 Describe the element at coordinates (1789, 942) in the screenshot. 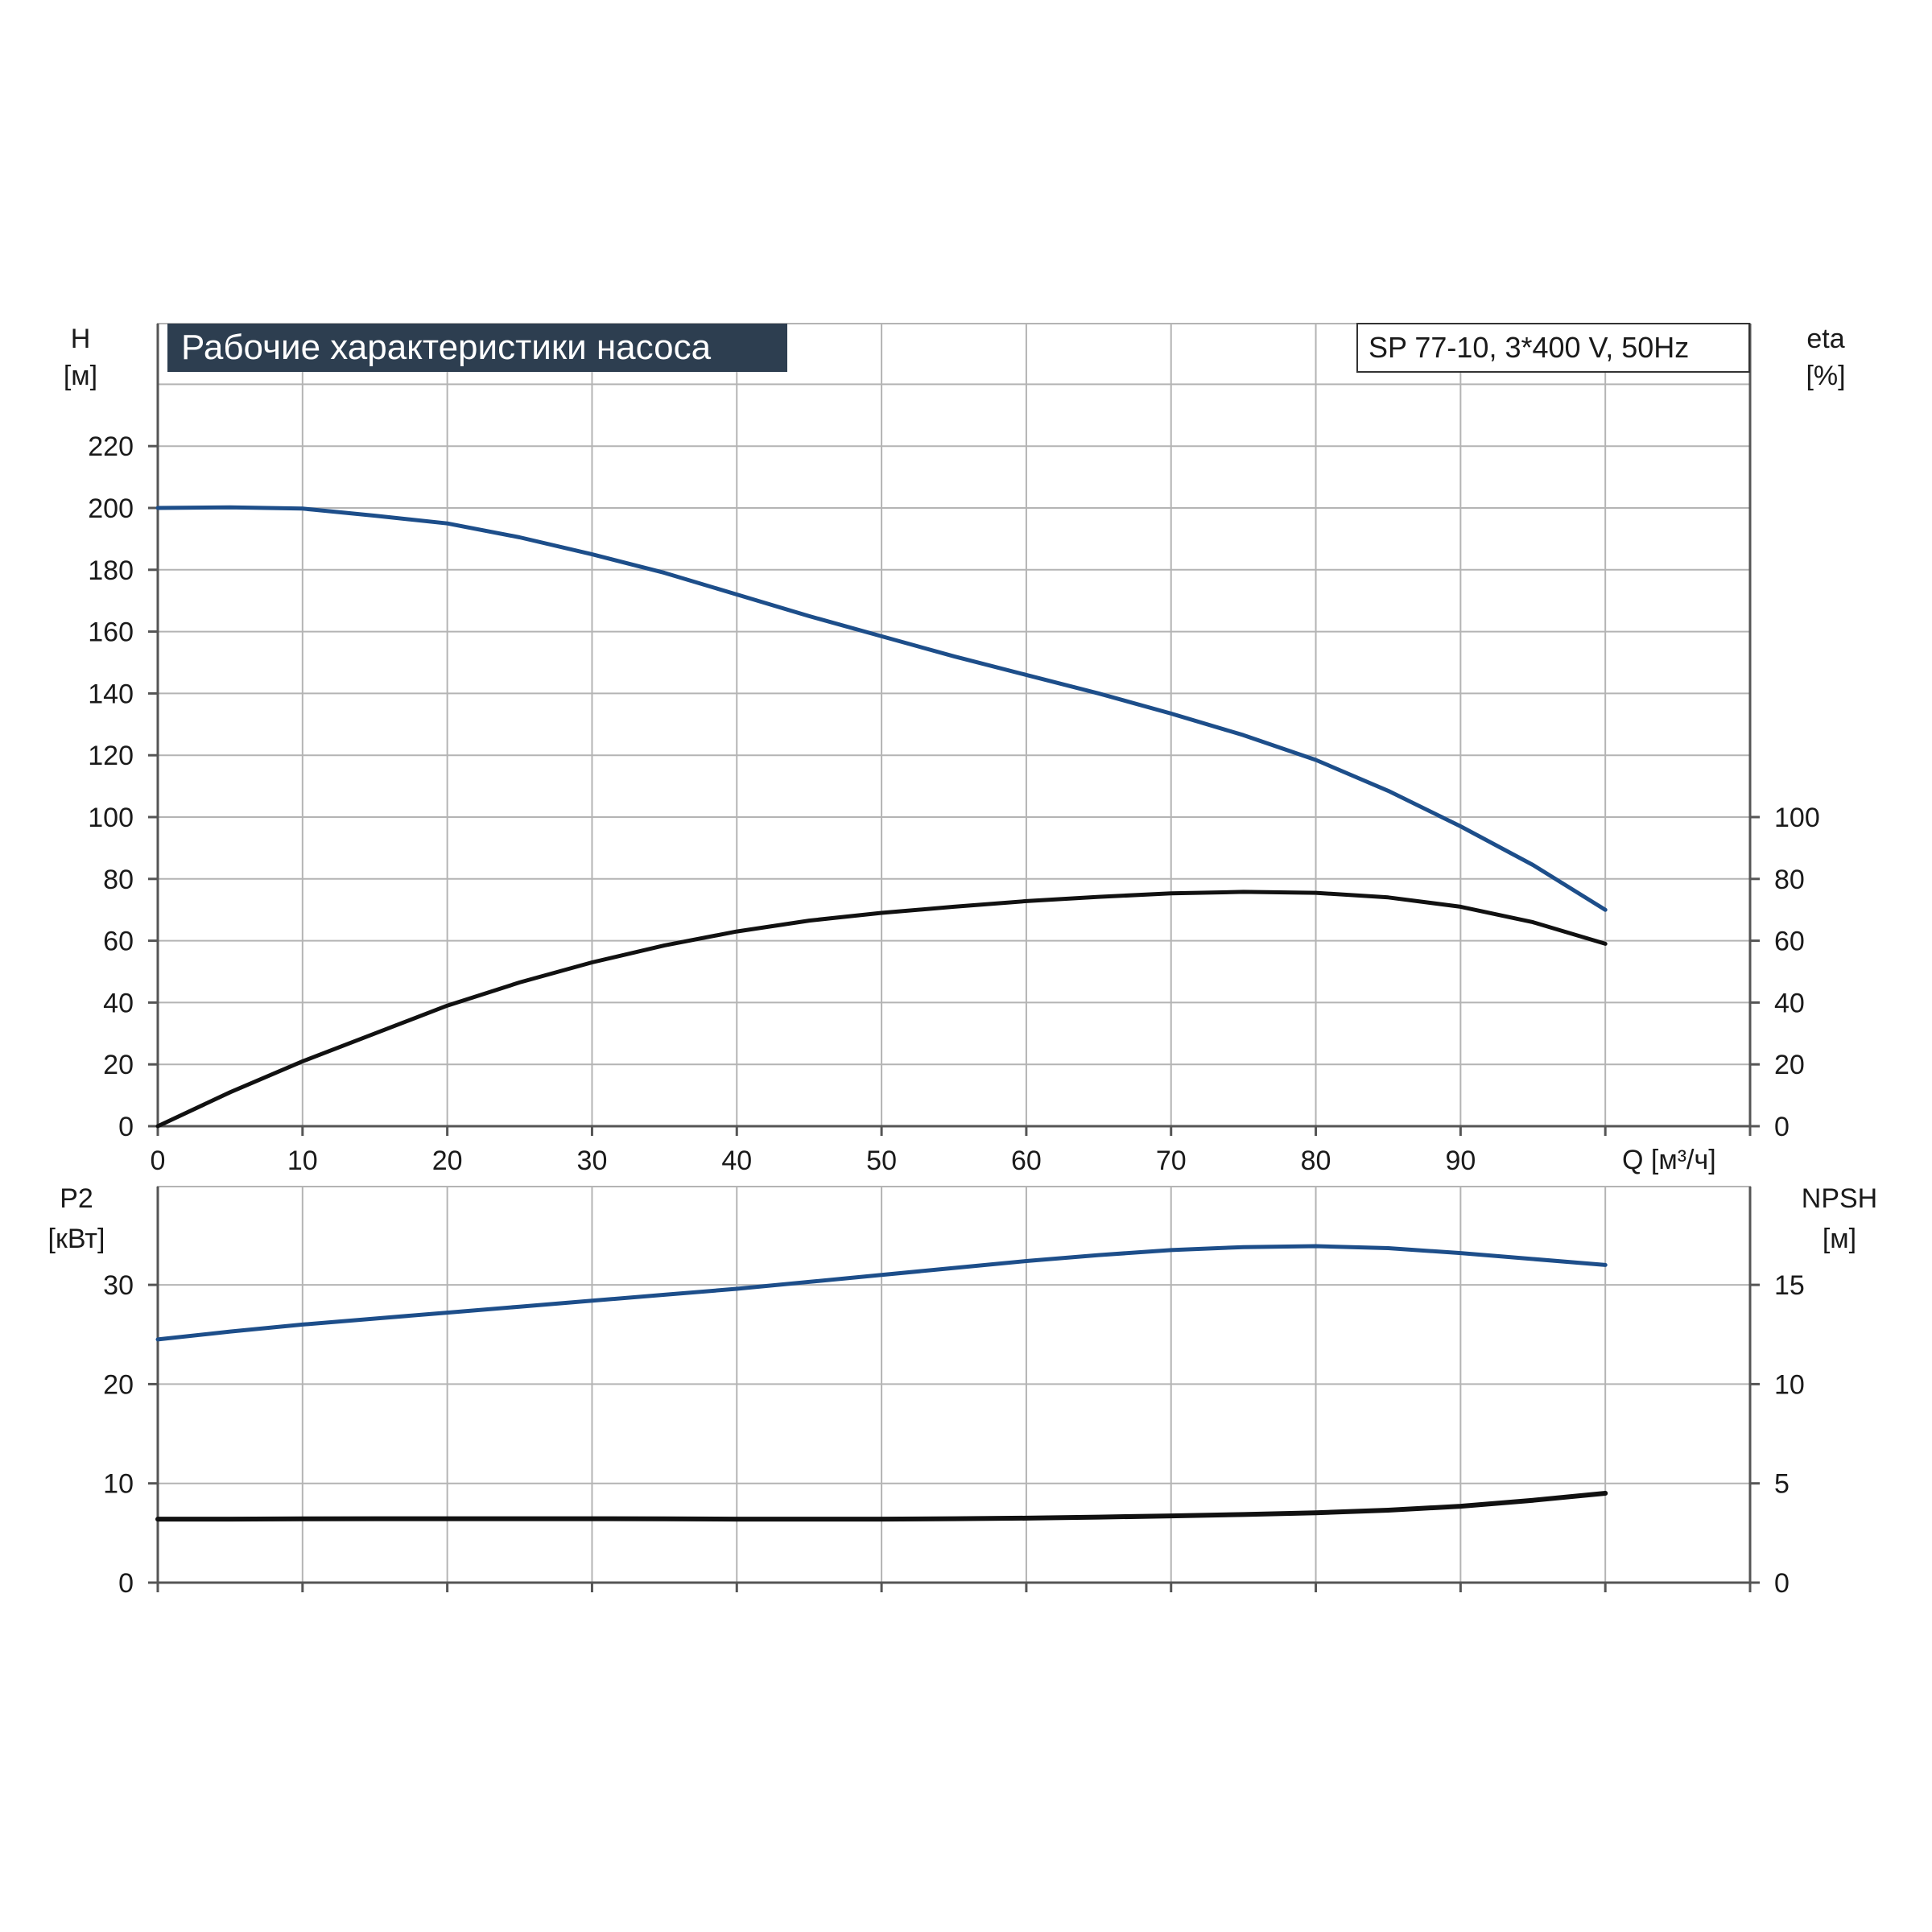

I see `right-tick-label: 60` at that location.